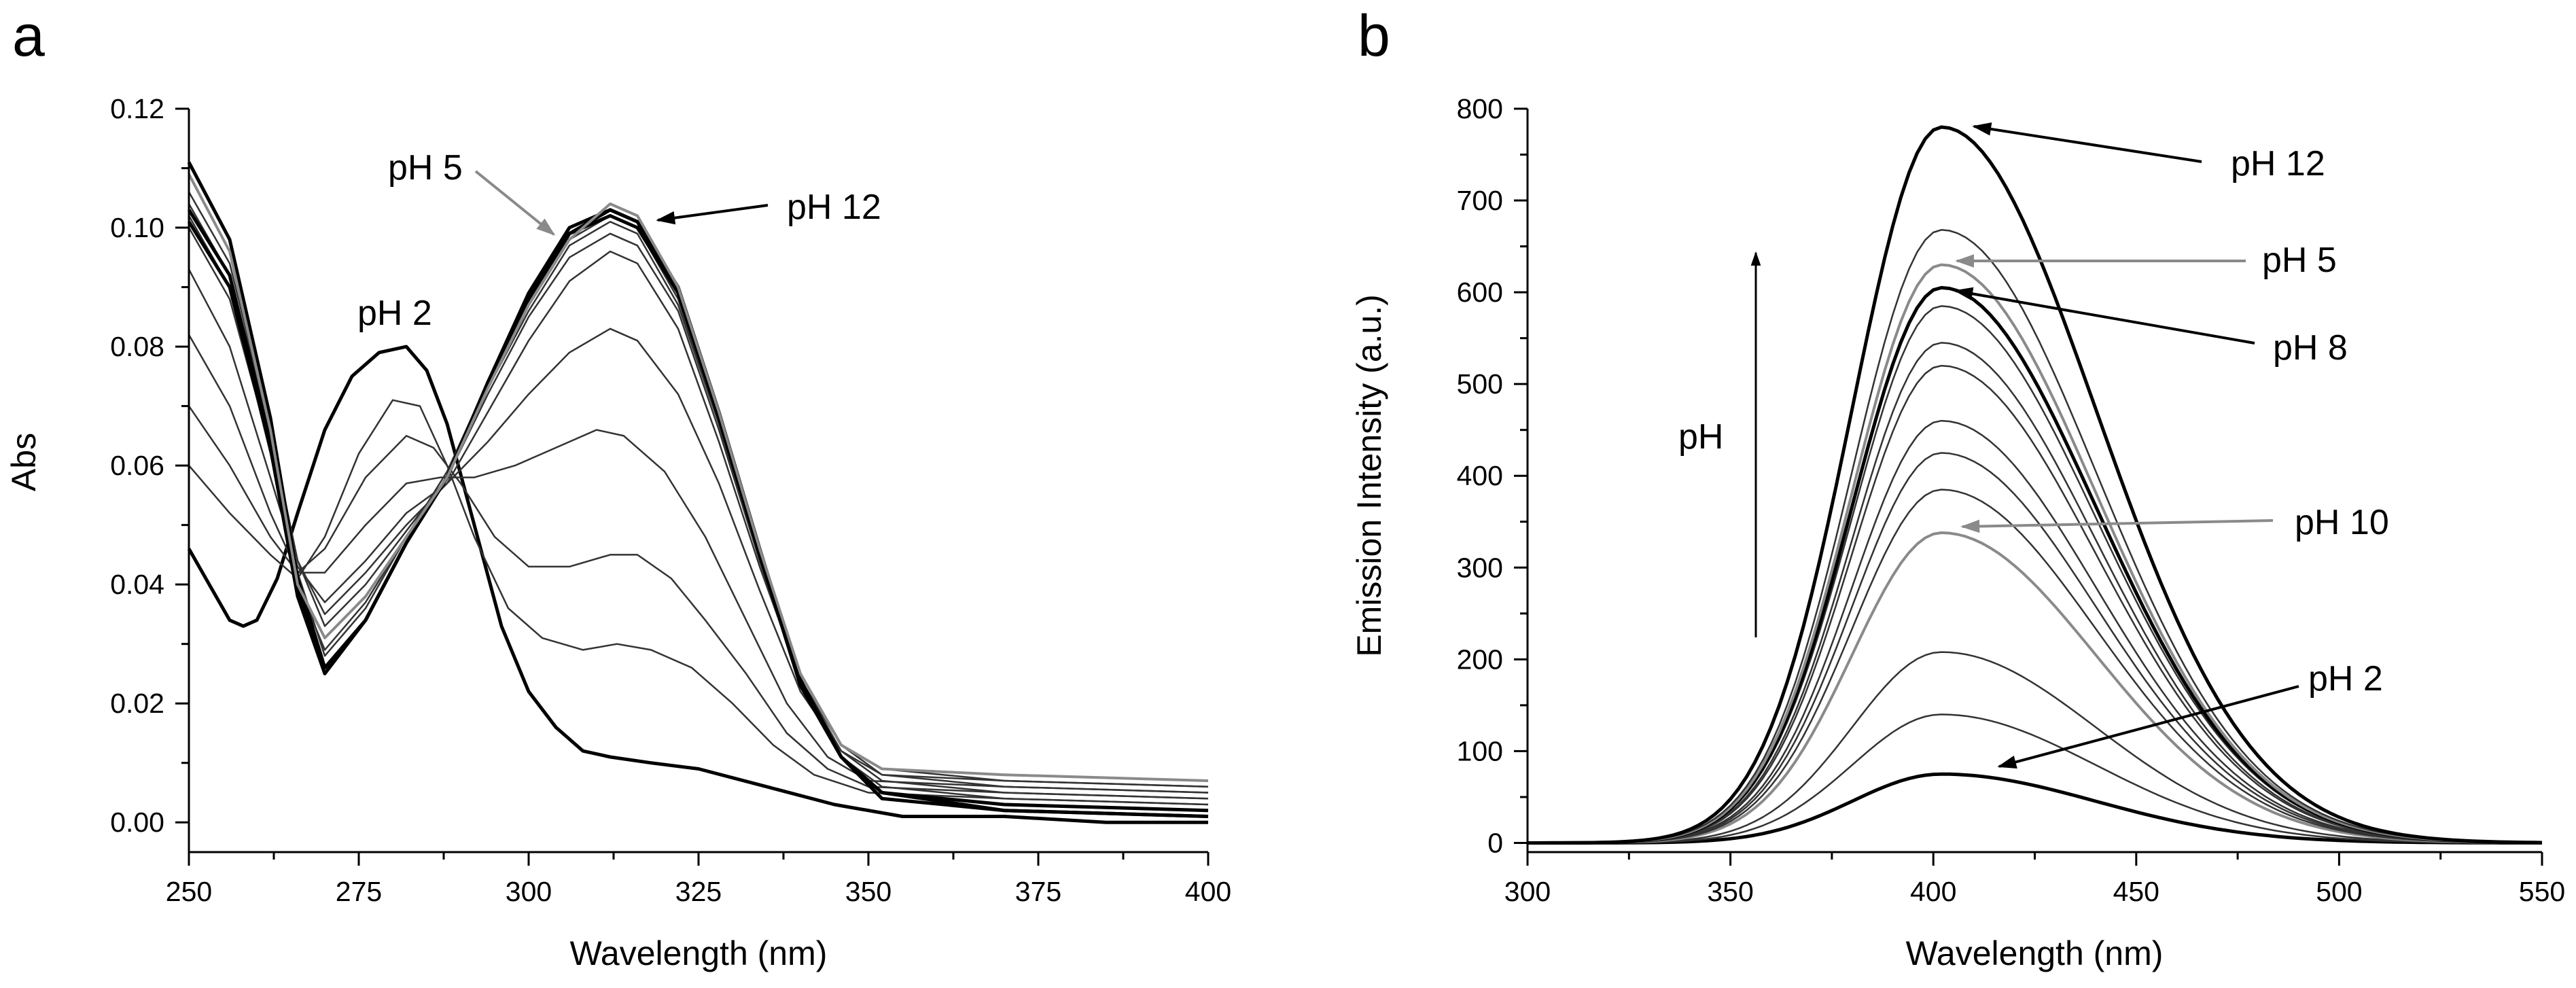  What do you see at coordinates (699, 953) in the screenshot?
I see `panel-a-x-axis-title: Wavelength (nm)` at bounding box center [699, 953].